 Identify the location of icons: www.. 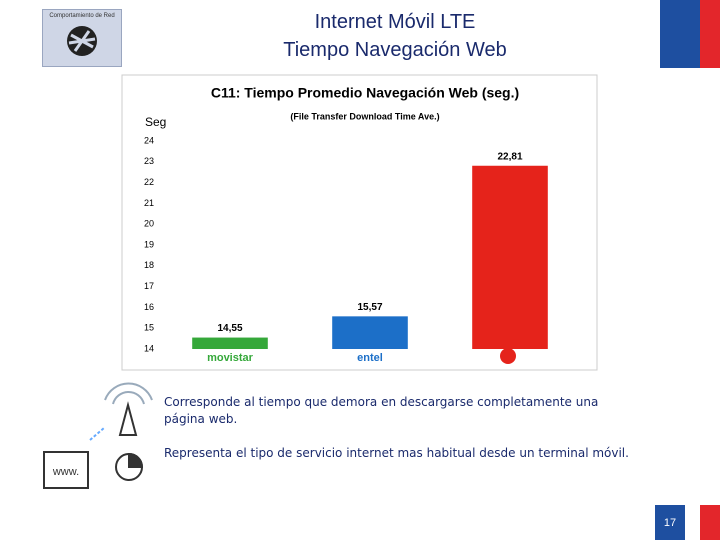
(98, 435).